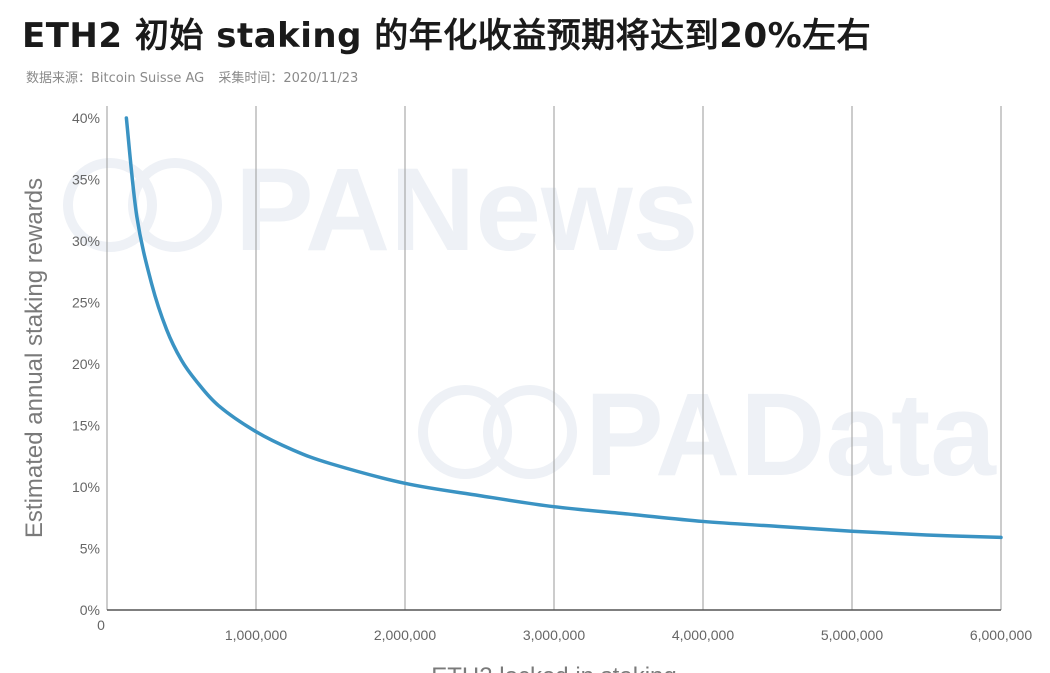 Image resolution: width=1050 pixels, height=673 pixels. Describe the element at coordinates (86, 180) in the screenshot. I see `y-tick-label: 35%` at that location.